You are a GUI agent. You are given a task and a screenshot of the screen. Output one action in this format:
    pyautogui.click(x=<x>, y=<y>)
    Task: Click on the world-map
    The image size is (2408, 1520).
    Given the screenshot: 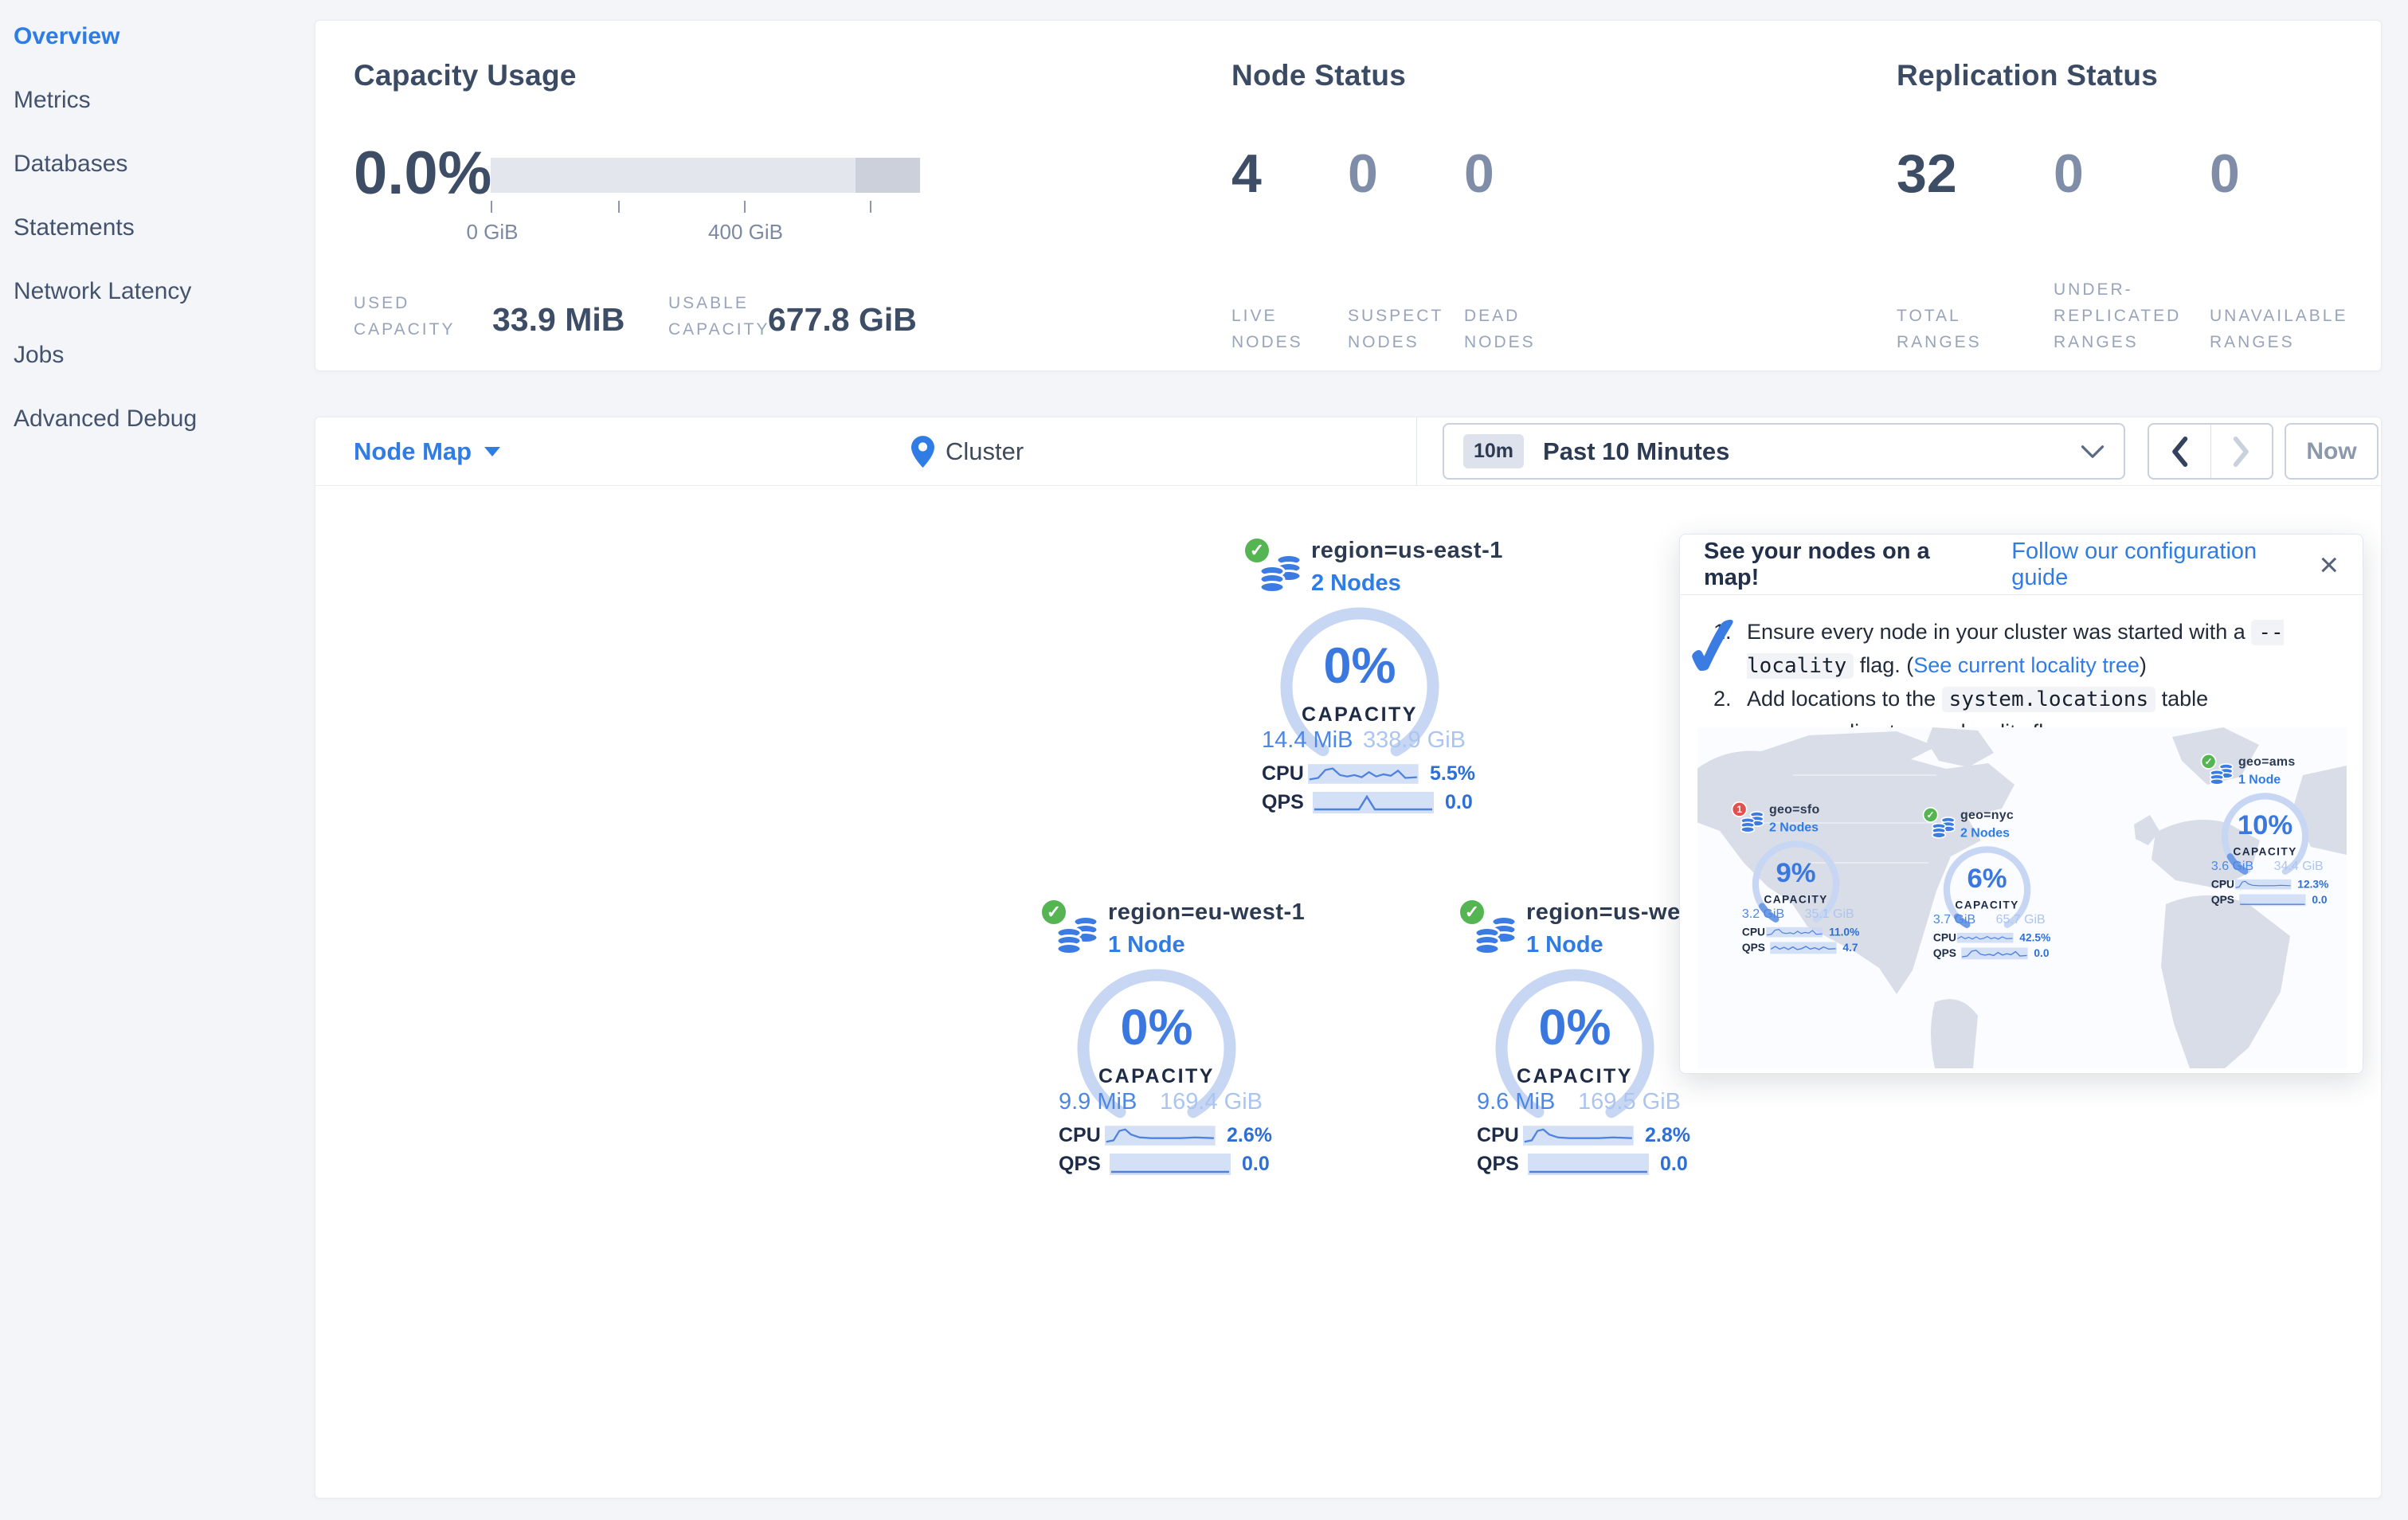 What is the action you would take?
    pyautogui.click(x=2022, y=897)
    